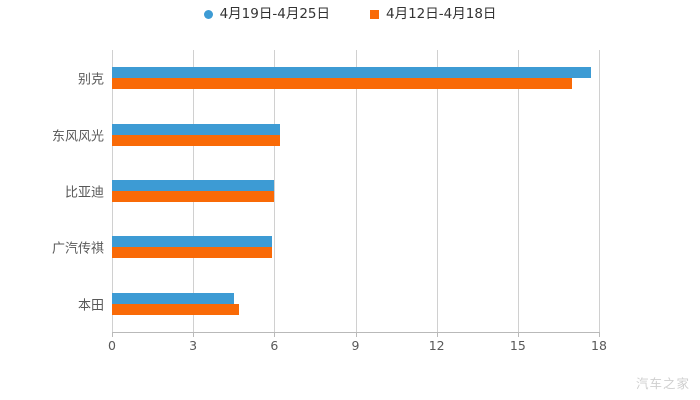 This screenshot has width=700, height=400. I want to click on legend-square-icon, so click(374, 15).